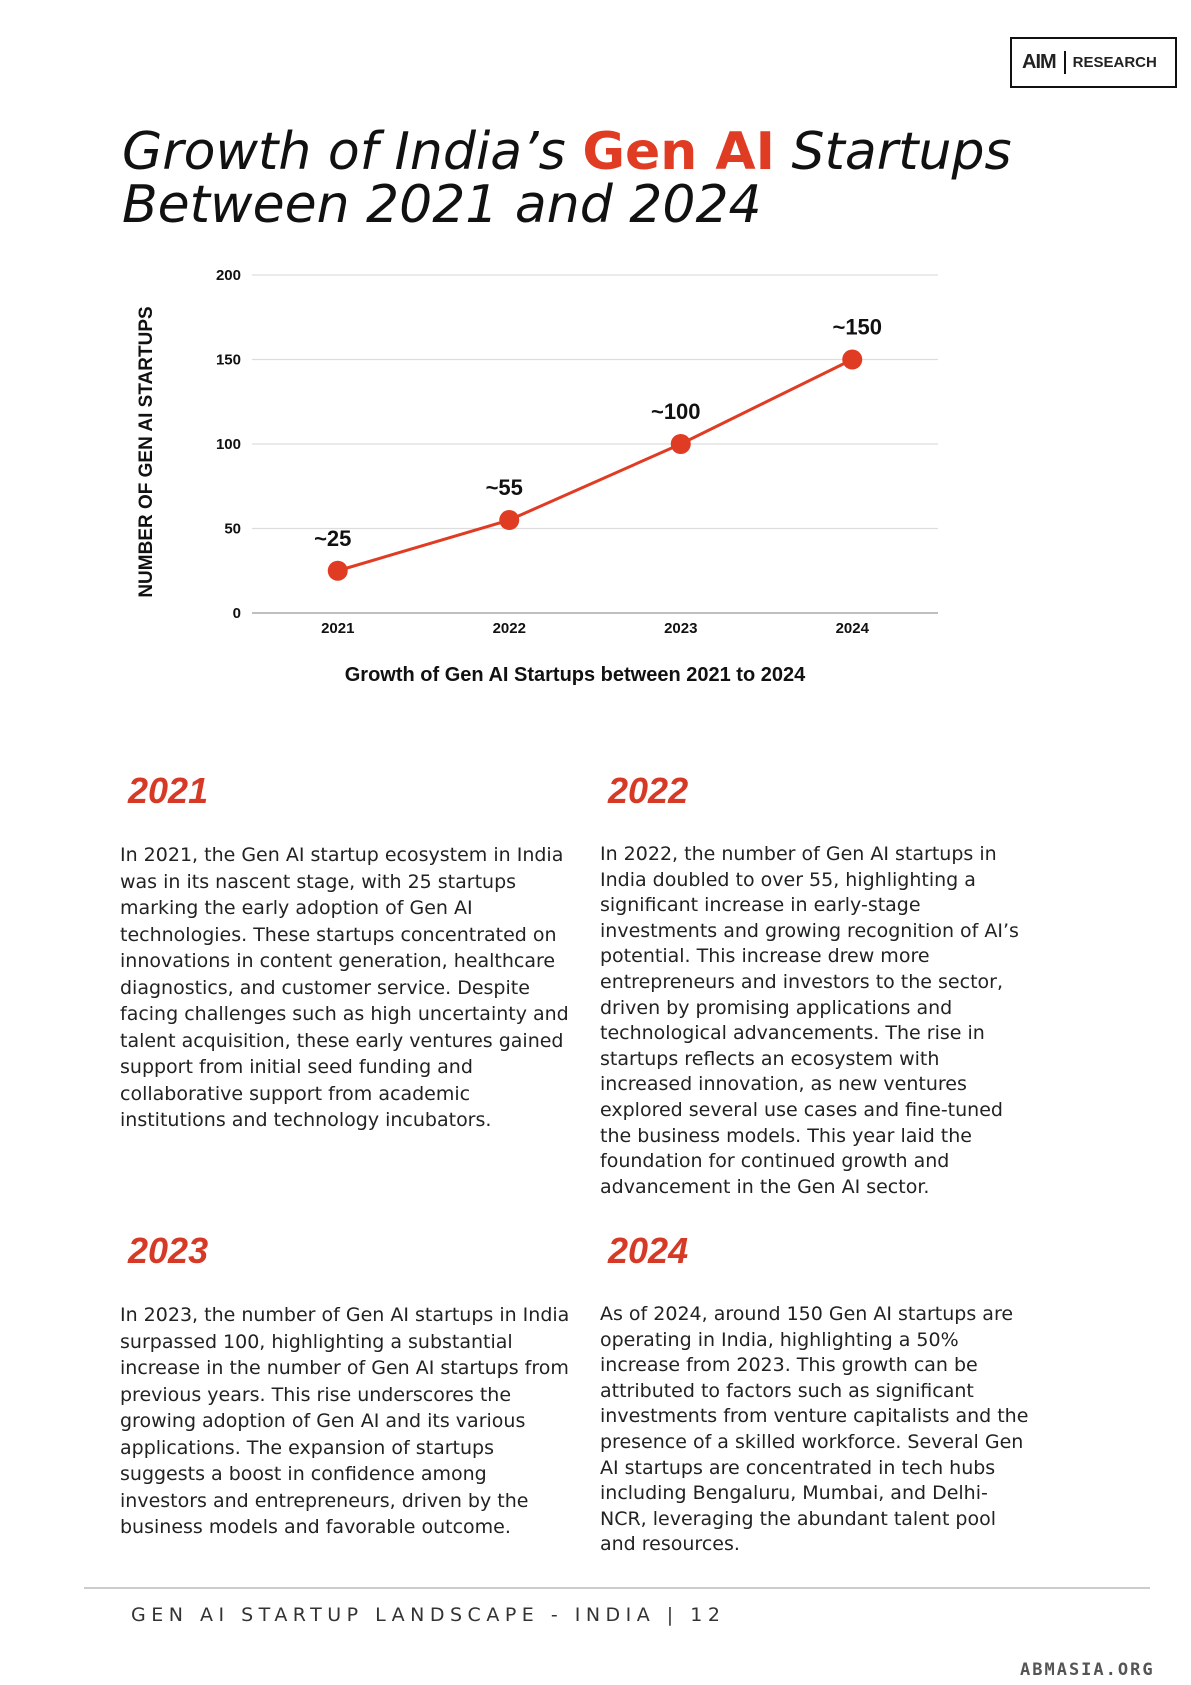 Image resolution: width=1191 pixels, height=1685 pixels. What do you see at coordinates (1087, 1670) in the screenshot?
I see `watermark: ABMASIA.ORG` at bounding box center [1087, 1670].